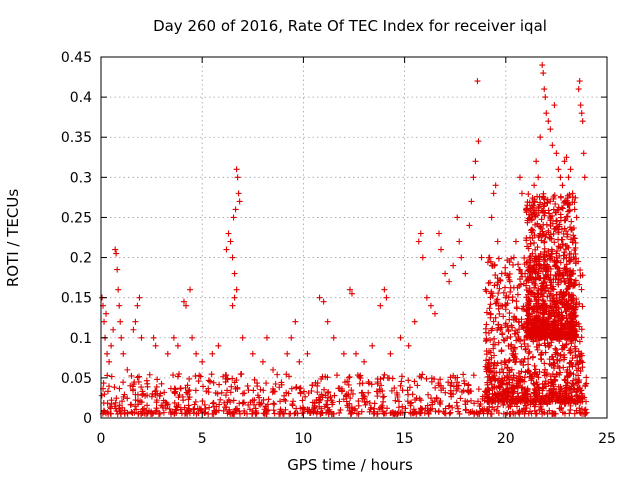 The image size is (640, 480). I want to click on y-tick-label: 0.1, so click(81, 339).